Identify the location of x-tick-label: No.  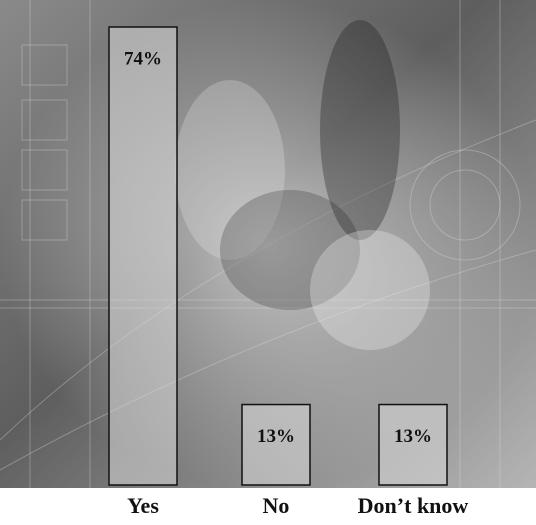
(276, 505).